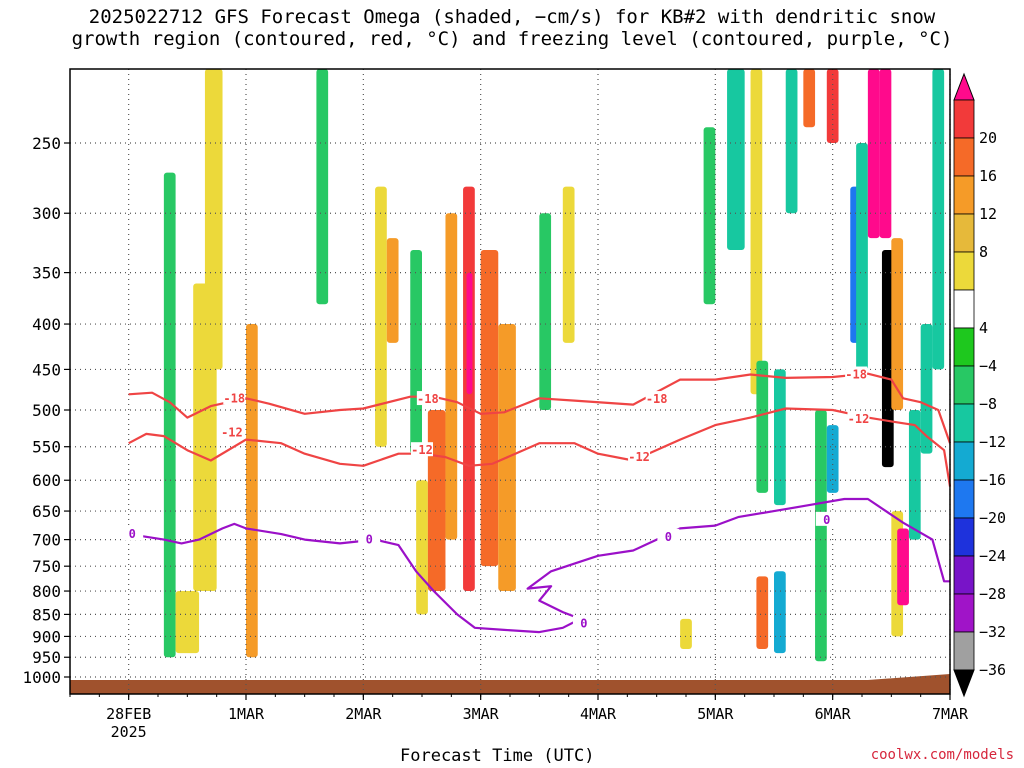 This screenshot has width=1024, height=768. What do you see at coordinates (46, 591) in the screenshot?
I see `y-tick-label: 800` at bounding box center [46, 591].